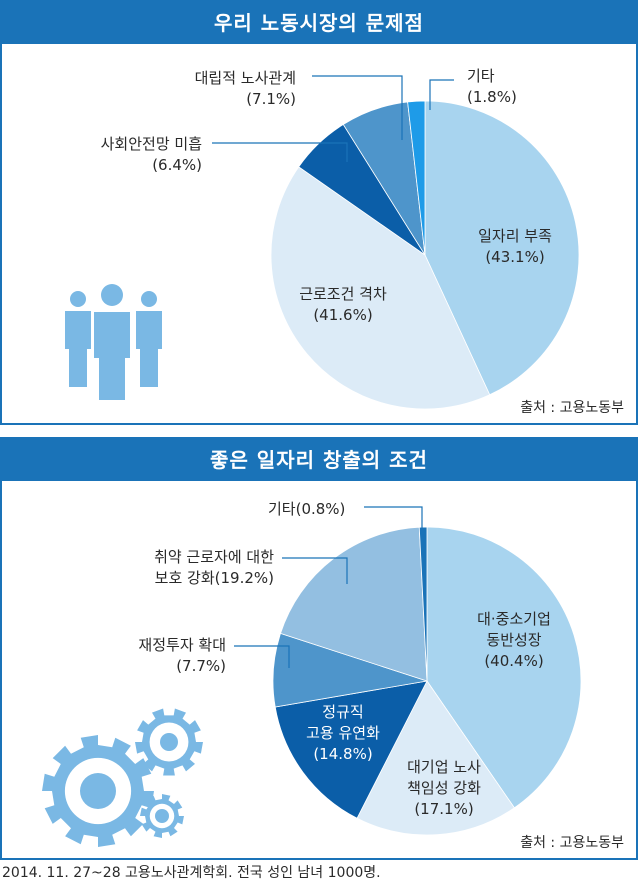  What do you see at coordinates (319, 23) in the screenshot?
I see `panel-title: 우리 노동시장의 문제점` at bounding box center [319, 23].